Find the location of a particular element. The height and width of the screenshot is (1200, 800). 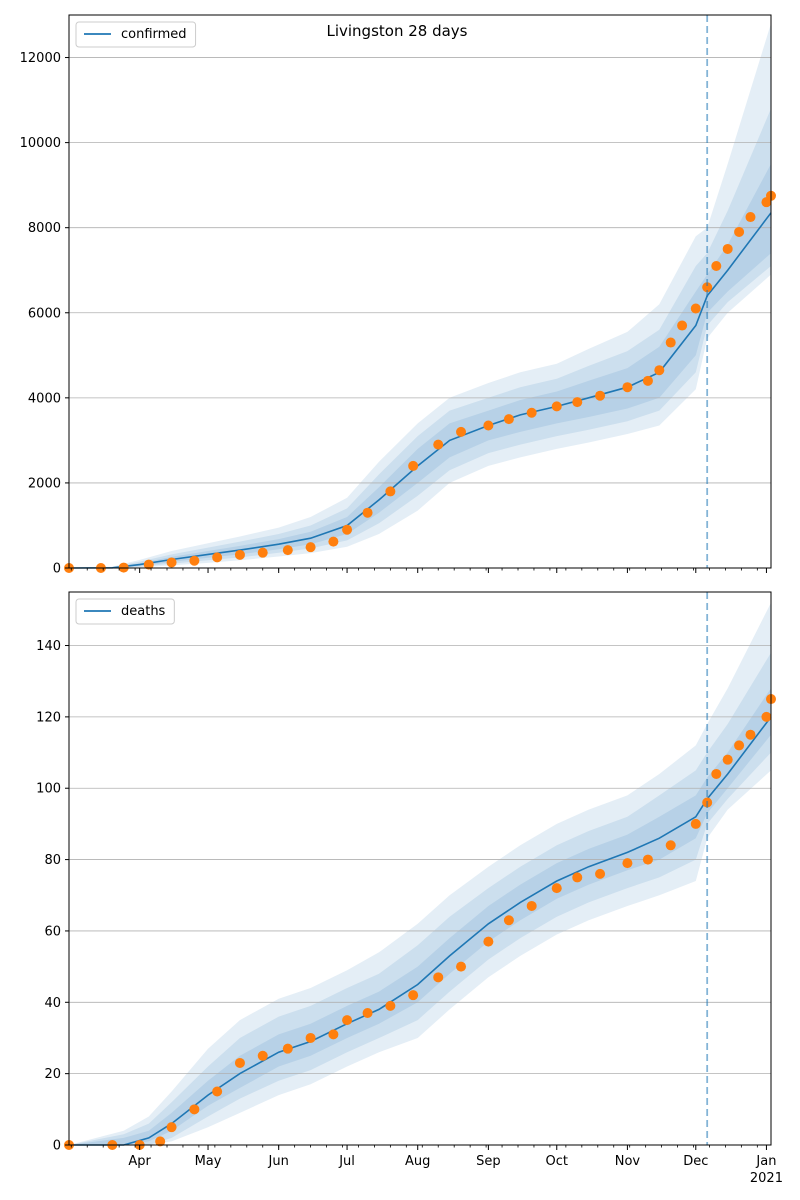

y-tick-label: 100 is located at coordinates (48, 789).